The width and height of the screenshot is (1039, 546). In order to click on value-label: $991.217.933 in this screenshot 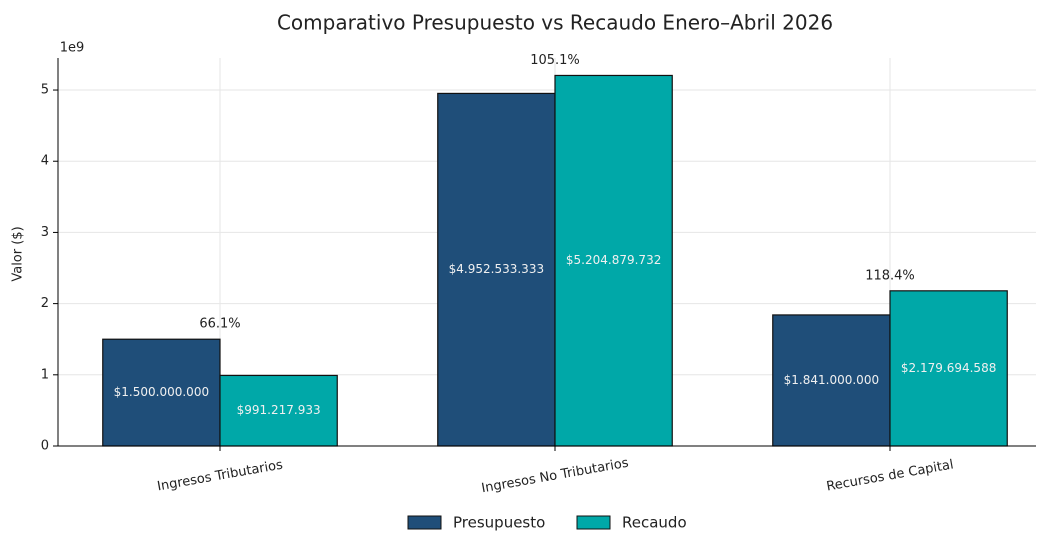, I will do `click(279, 410)`.